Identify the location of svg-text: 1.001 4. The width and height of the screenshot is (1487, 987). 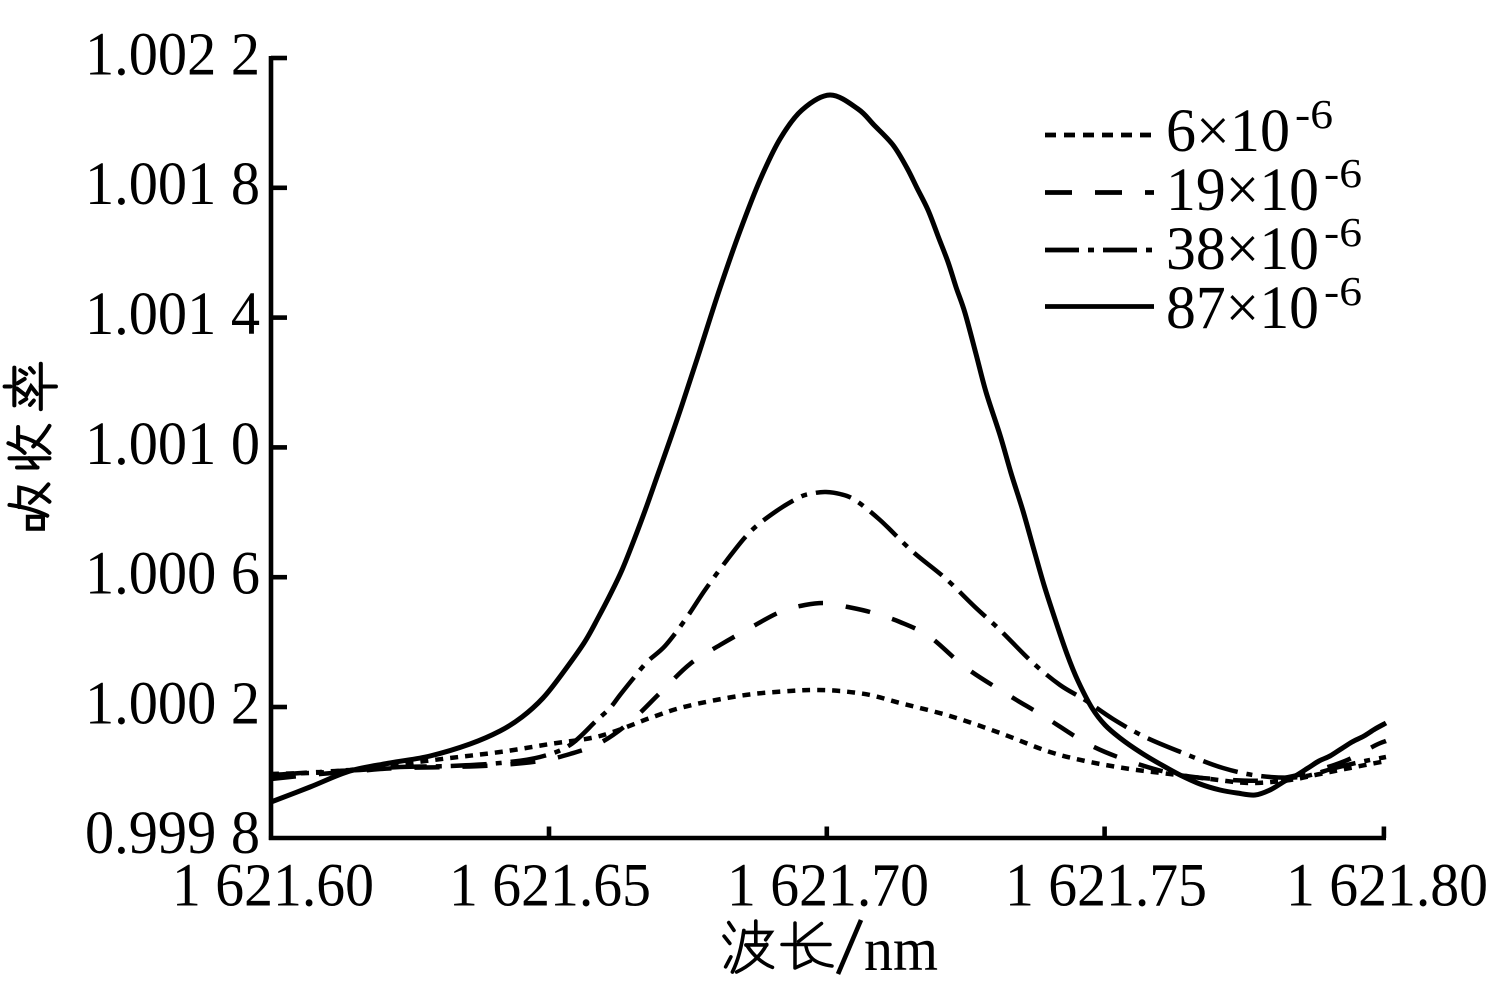
(172, 314).